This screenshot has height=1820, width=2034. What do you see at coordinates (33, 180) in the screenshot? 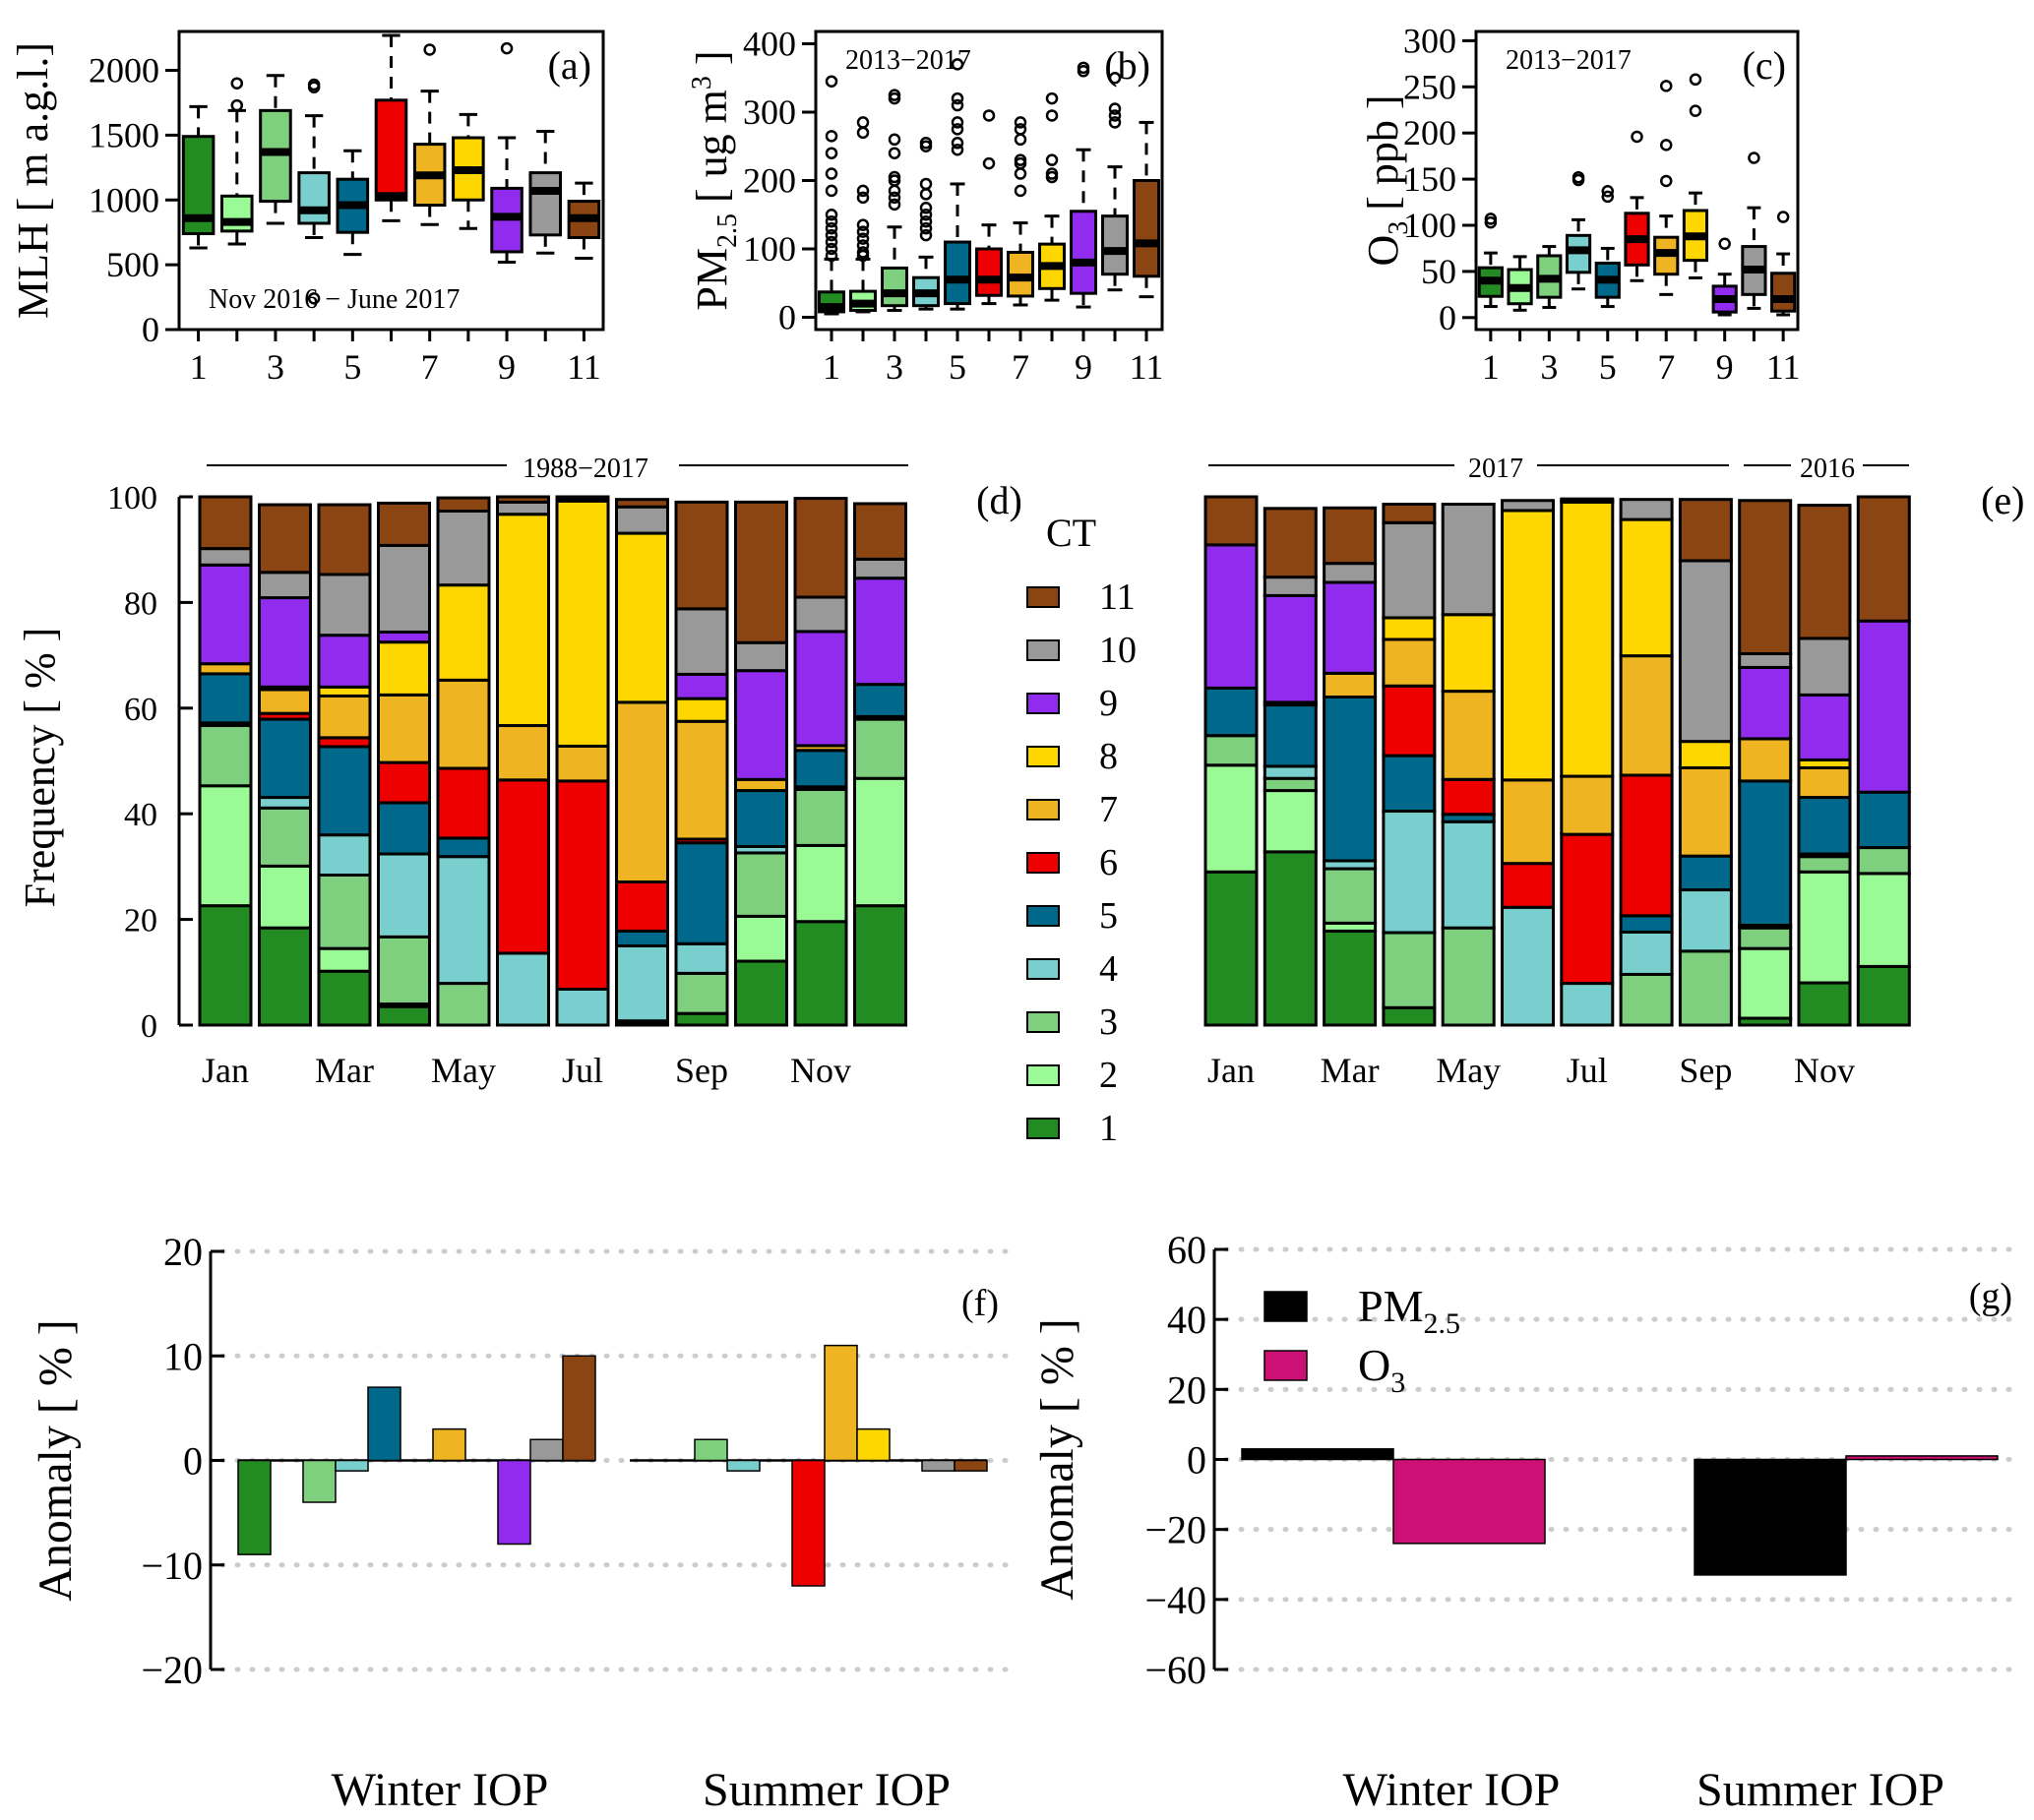
I see `y-axis-label: MLH [ m a.g.l.]` at bounding box center [33, 180].